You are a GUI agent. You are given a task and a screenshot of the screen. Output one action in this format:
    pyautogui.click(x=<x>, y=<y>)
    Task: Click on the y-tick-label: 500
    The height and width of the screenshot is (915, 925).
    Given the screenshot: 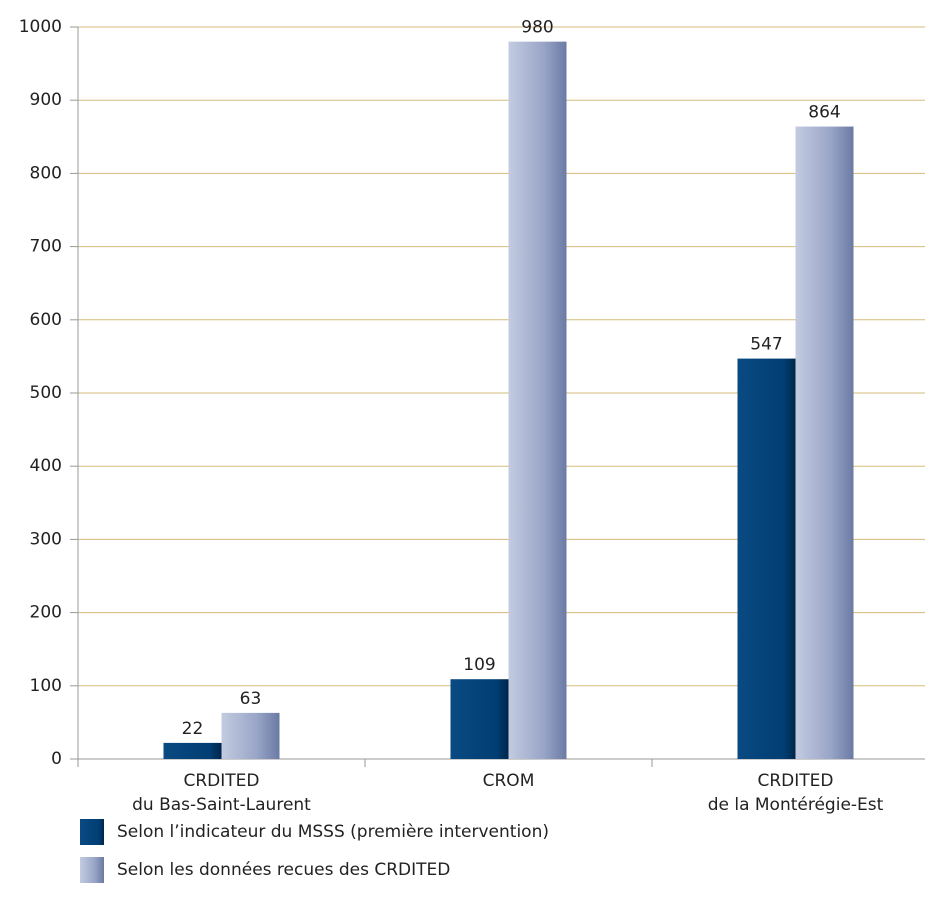 What is the action you would take?
    pyautogui.click(x=46, y=393)
    